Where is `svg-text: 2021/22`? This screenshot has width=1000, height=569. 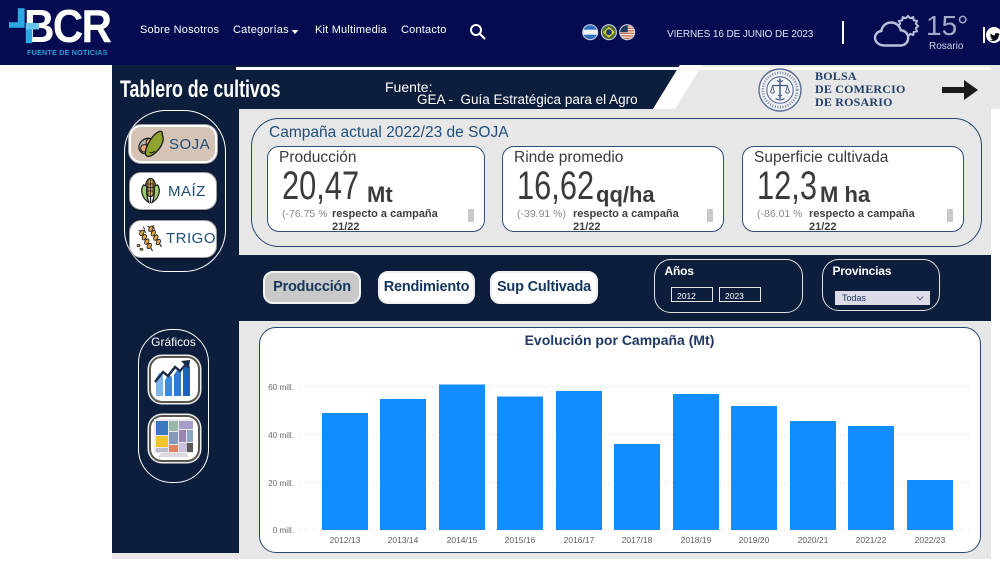 svg-text: 2021/22 is located at coordinates (870, 540).